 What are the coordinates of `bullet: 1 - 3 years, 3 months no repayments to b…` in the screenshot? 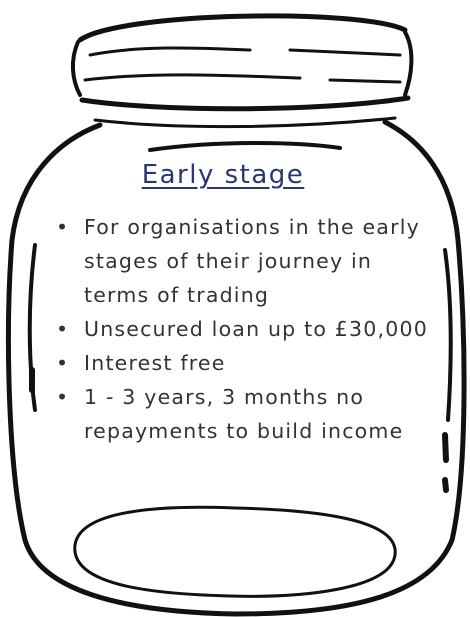 It's located at (248, 414).